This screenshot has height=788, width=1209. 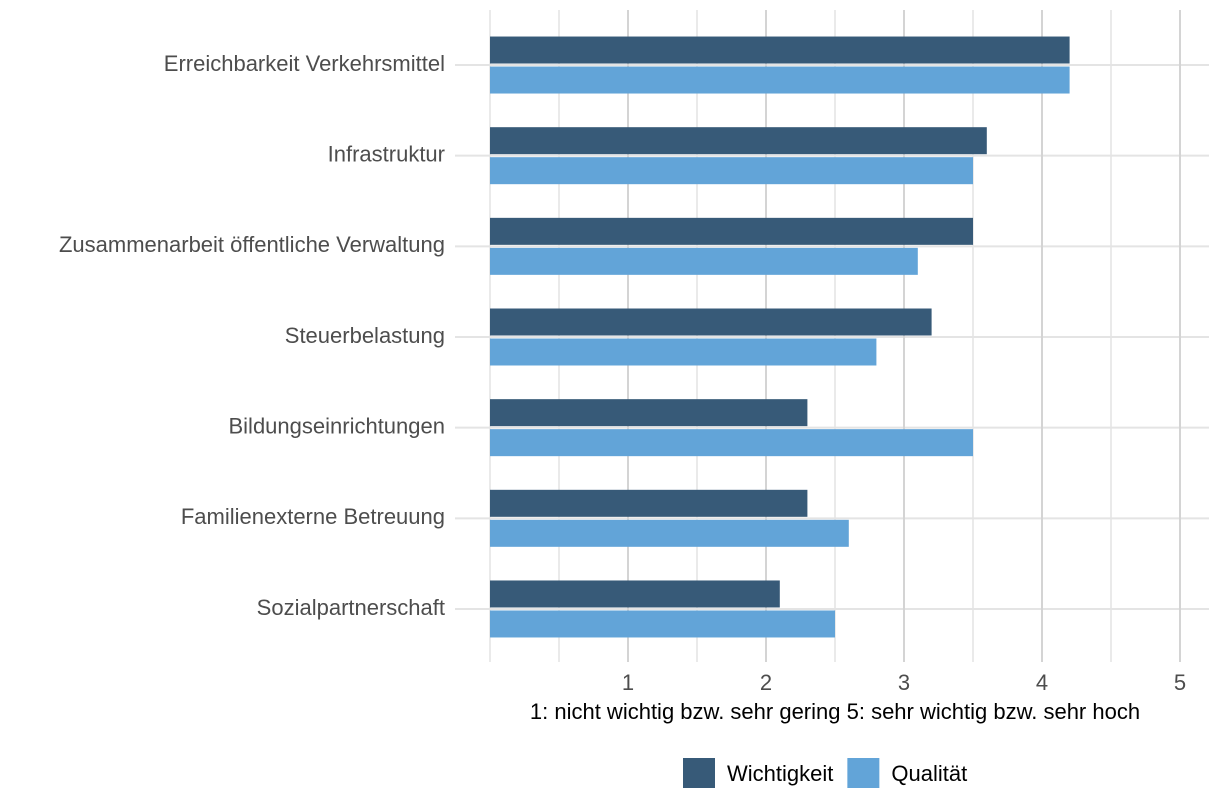 I want to click on y-tick-label: Zusammenarbeit öffentliche Verwaltung, so click(x=252, y=244).